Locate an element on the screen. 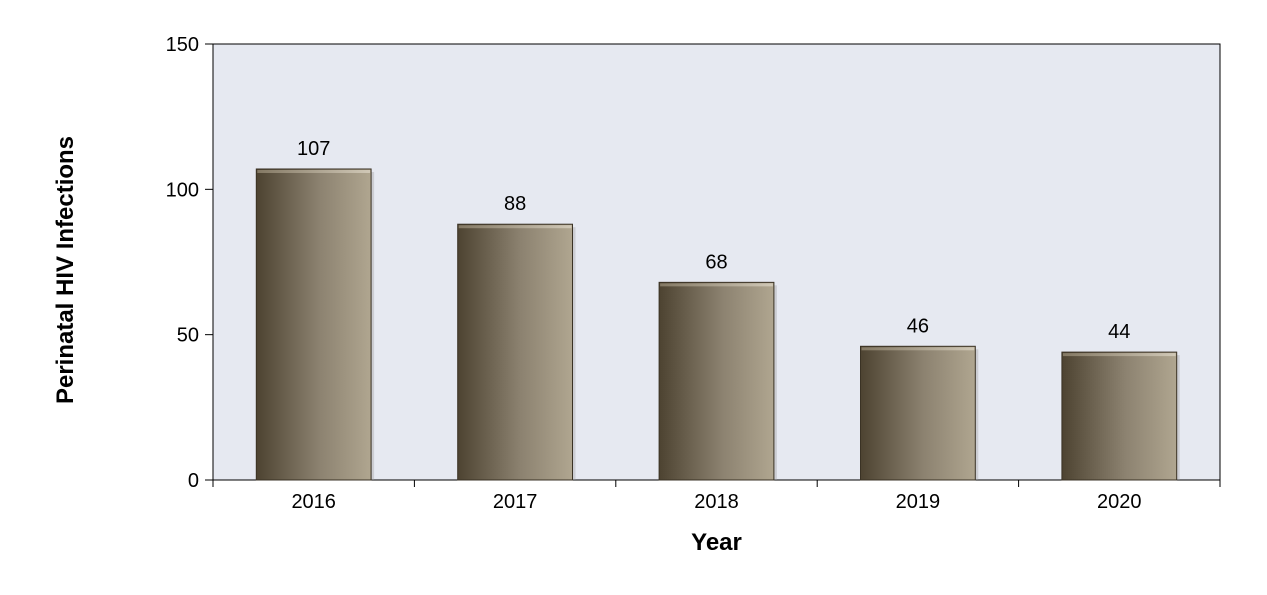  bar-2020 is located at coordinates (1119, 416).